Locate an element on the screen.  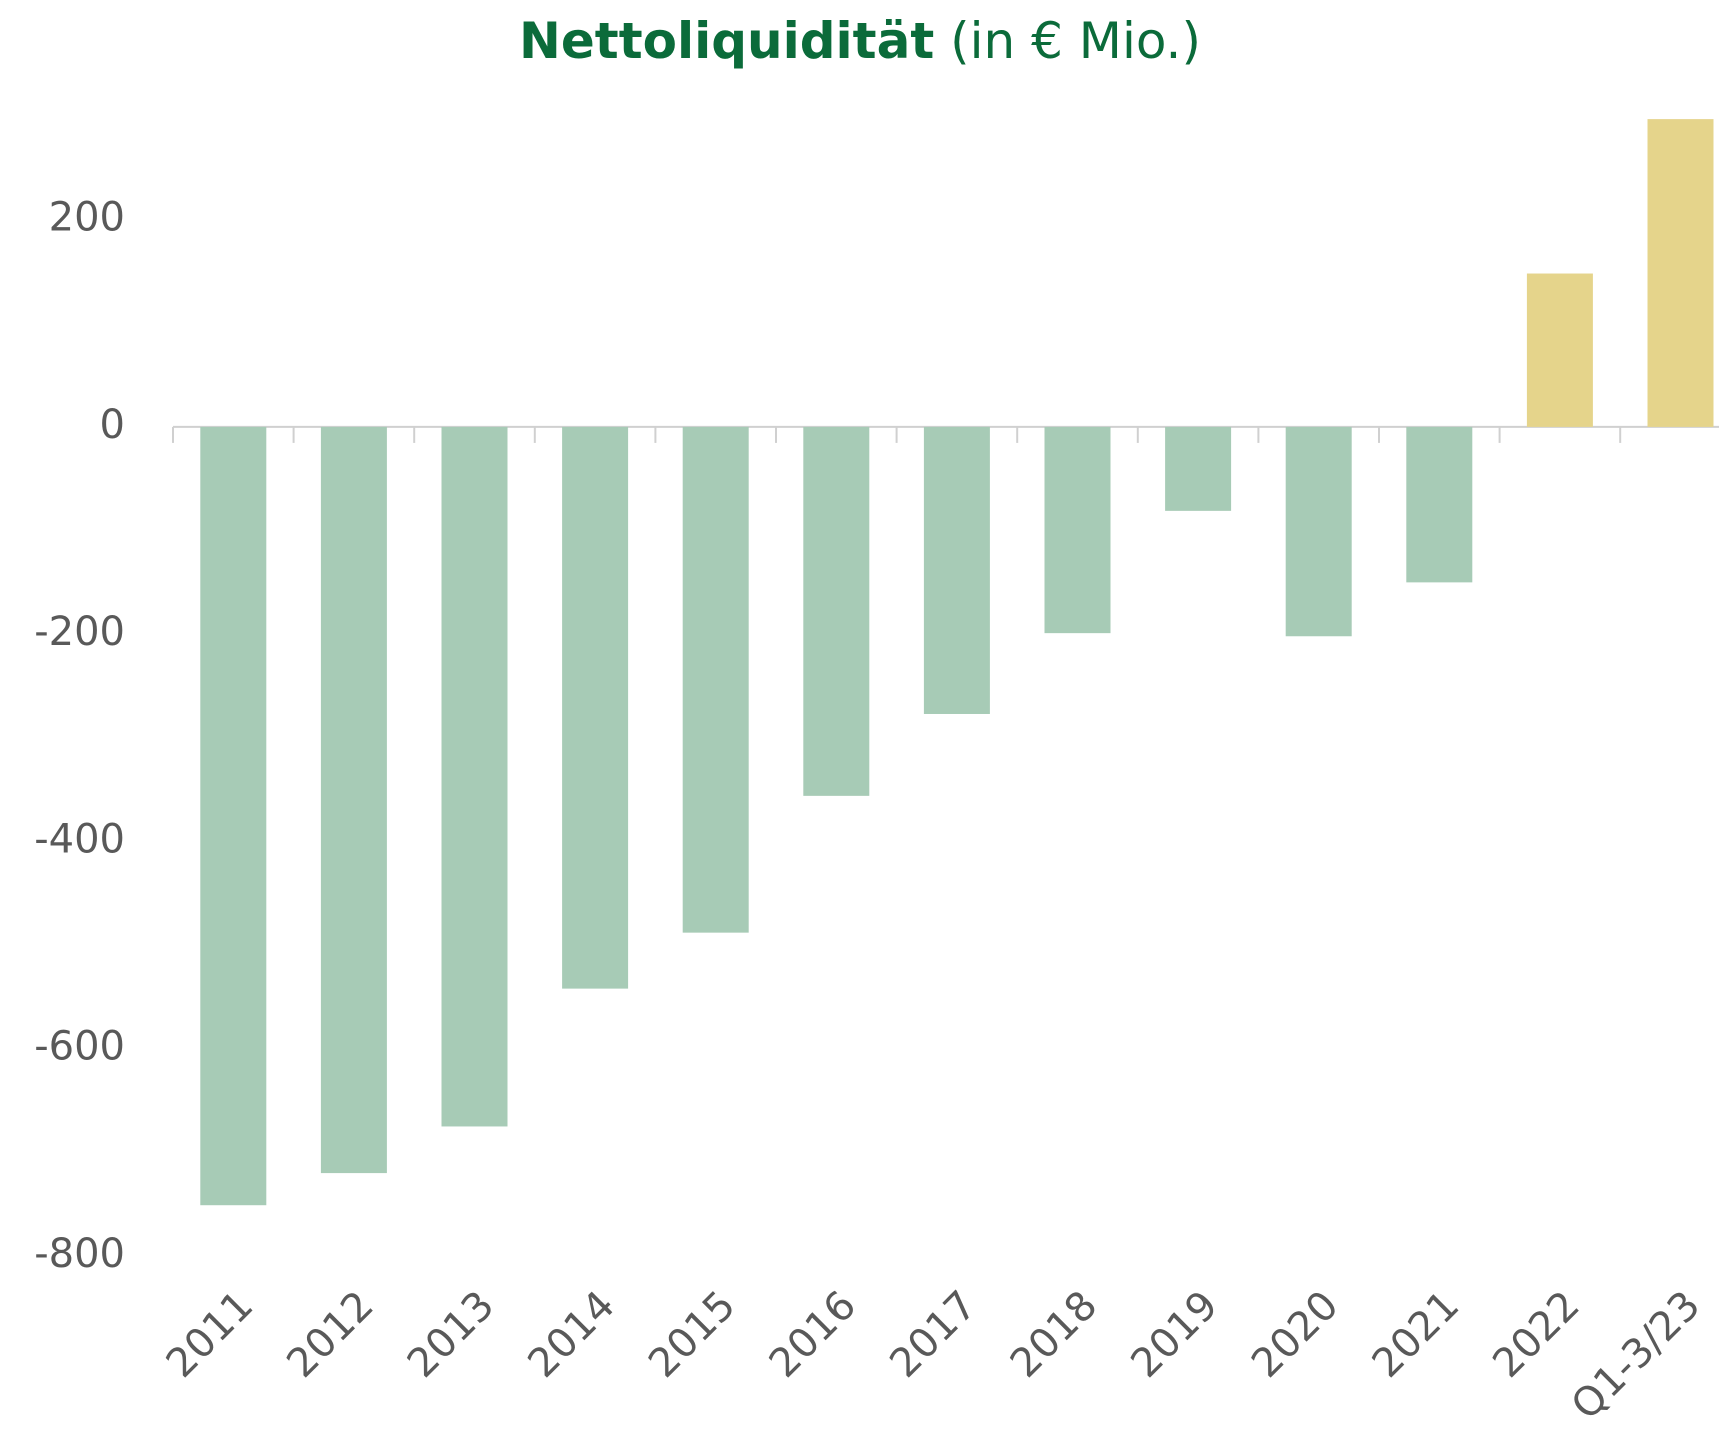
chart-title-group: Nettoliquidität (in € Mio.) is located at coordinates (860, 41).